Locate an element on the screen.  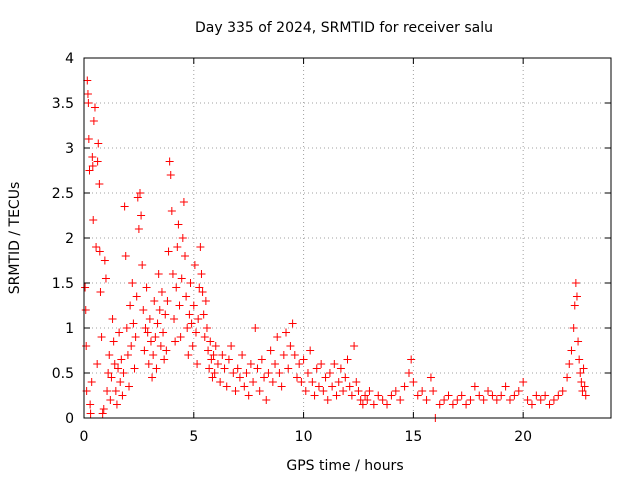
y-tick-label: 3 is located at coordinates (69, 149).